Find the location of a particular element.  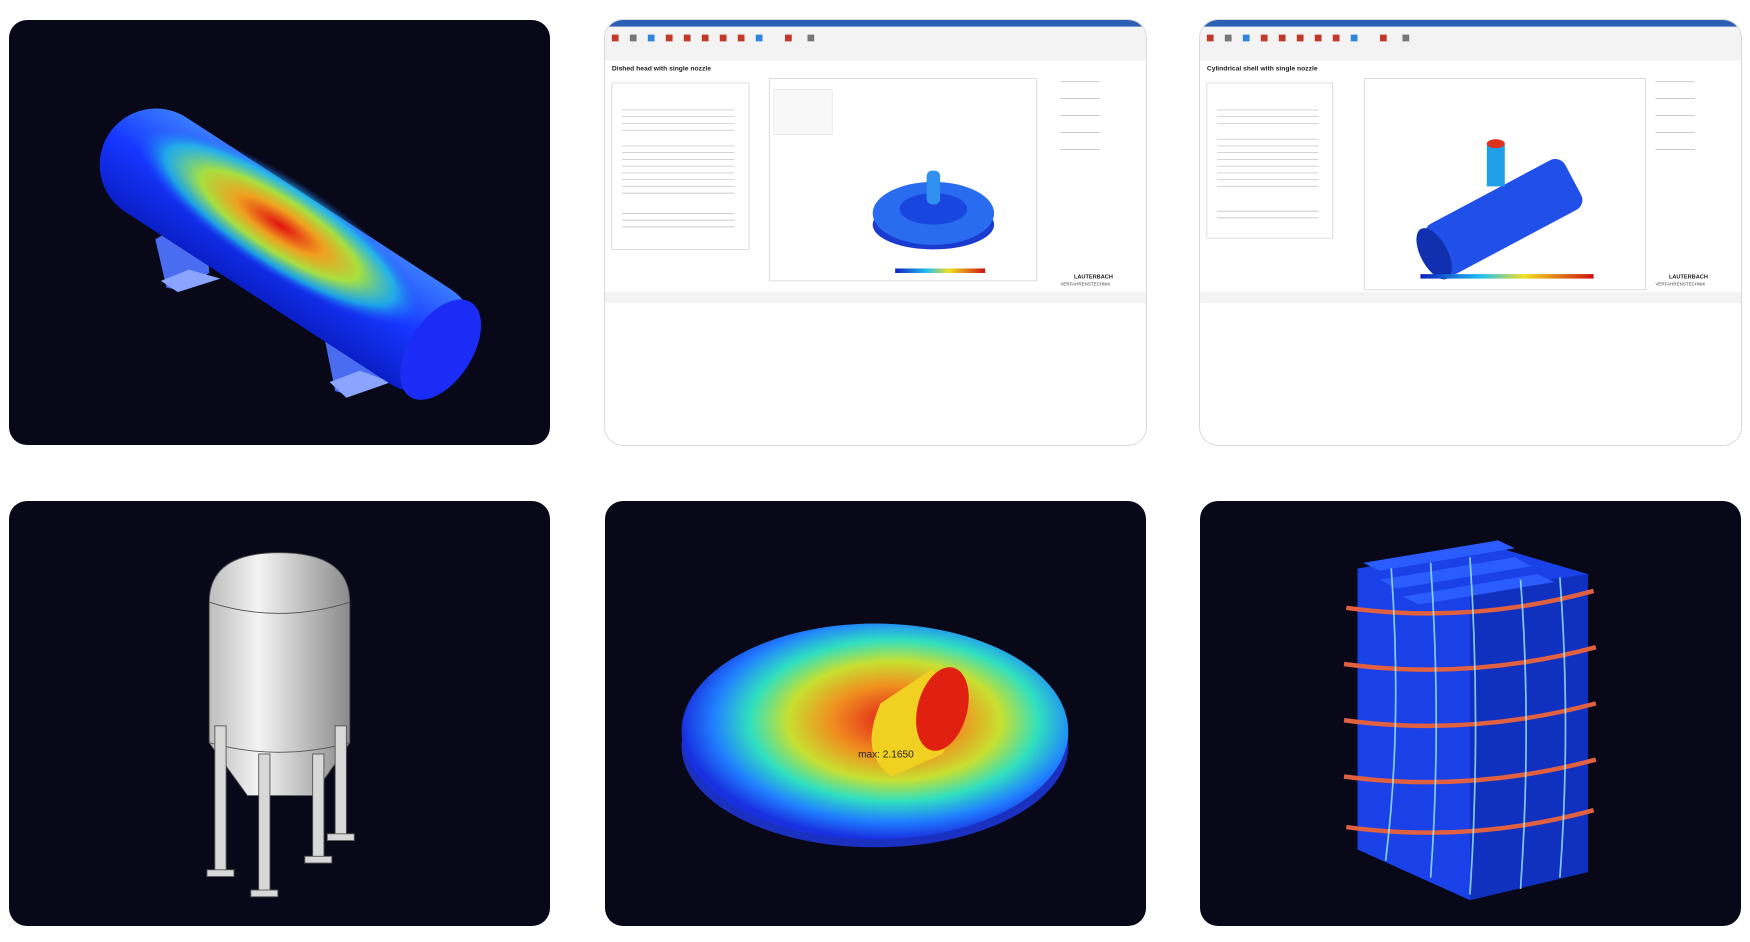

stress-zone is located at coordinates (280, 225).